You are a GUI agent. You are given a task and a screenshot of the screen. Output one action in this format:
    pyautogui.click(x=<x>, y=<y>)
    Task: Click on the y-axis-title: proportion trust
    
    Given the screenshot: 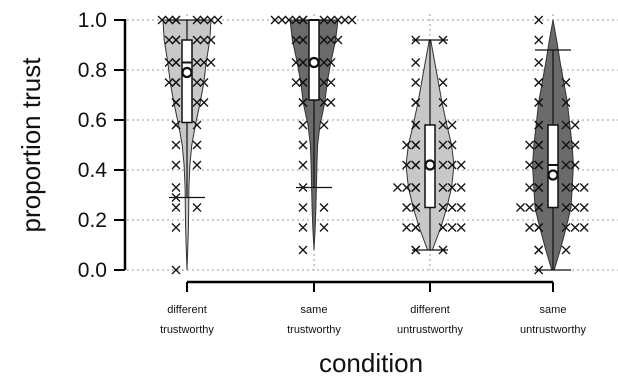 What is the action you would take?
    pyautogui.click(x=31, y=145)
    